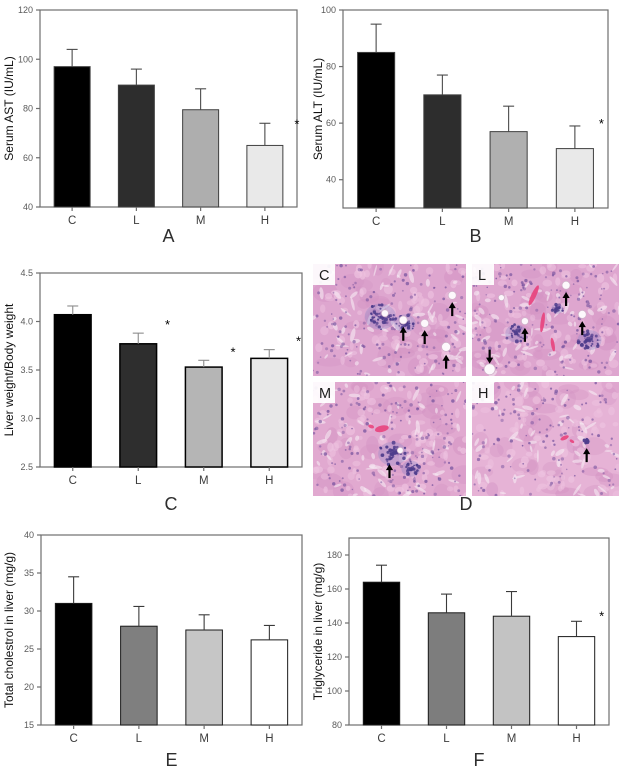  What do you see at coordinates (475, 236) in the screenshot?
I see `panel-b-letter: B` at bounding box center [475, 236].